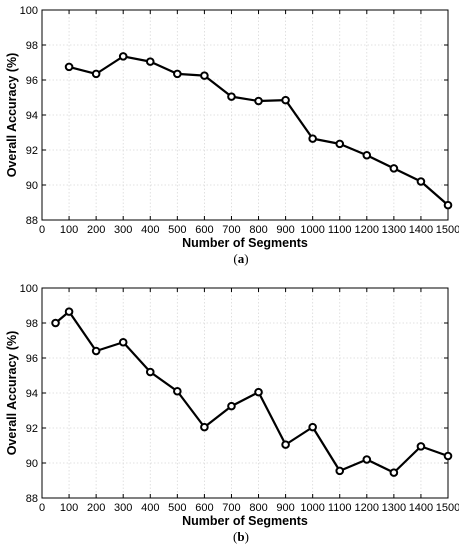 Image resolution: width=459 pixels, height=550 pixels. What do you see at coordinates (241, 536) in the screenshot?
I see `panel-caption: (b)` at bounding box center [241, 536].